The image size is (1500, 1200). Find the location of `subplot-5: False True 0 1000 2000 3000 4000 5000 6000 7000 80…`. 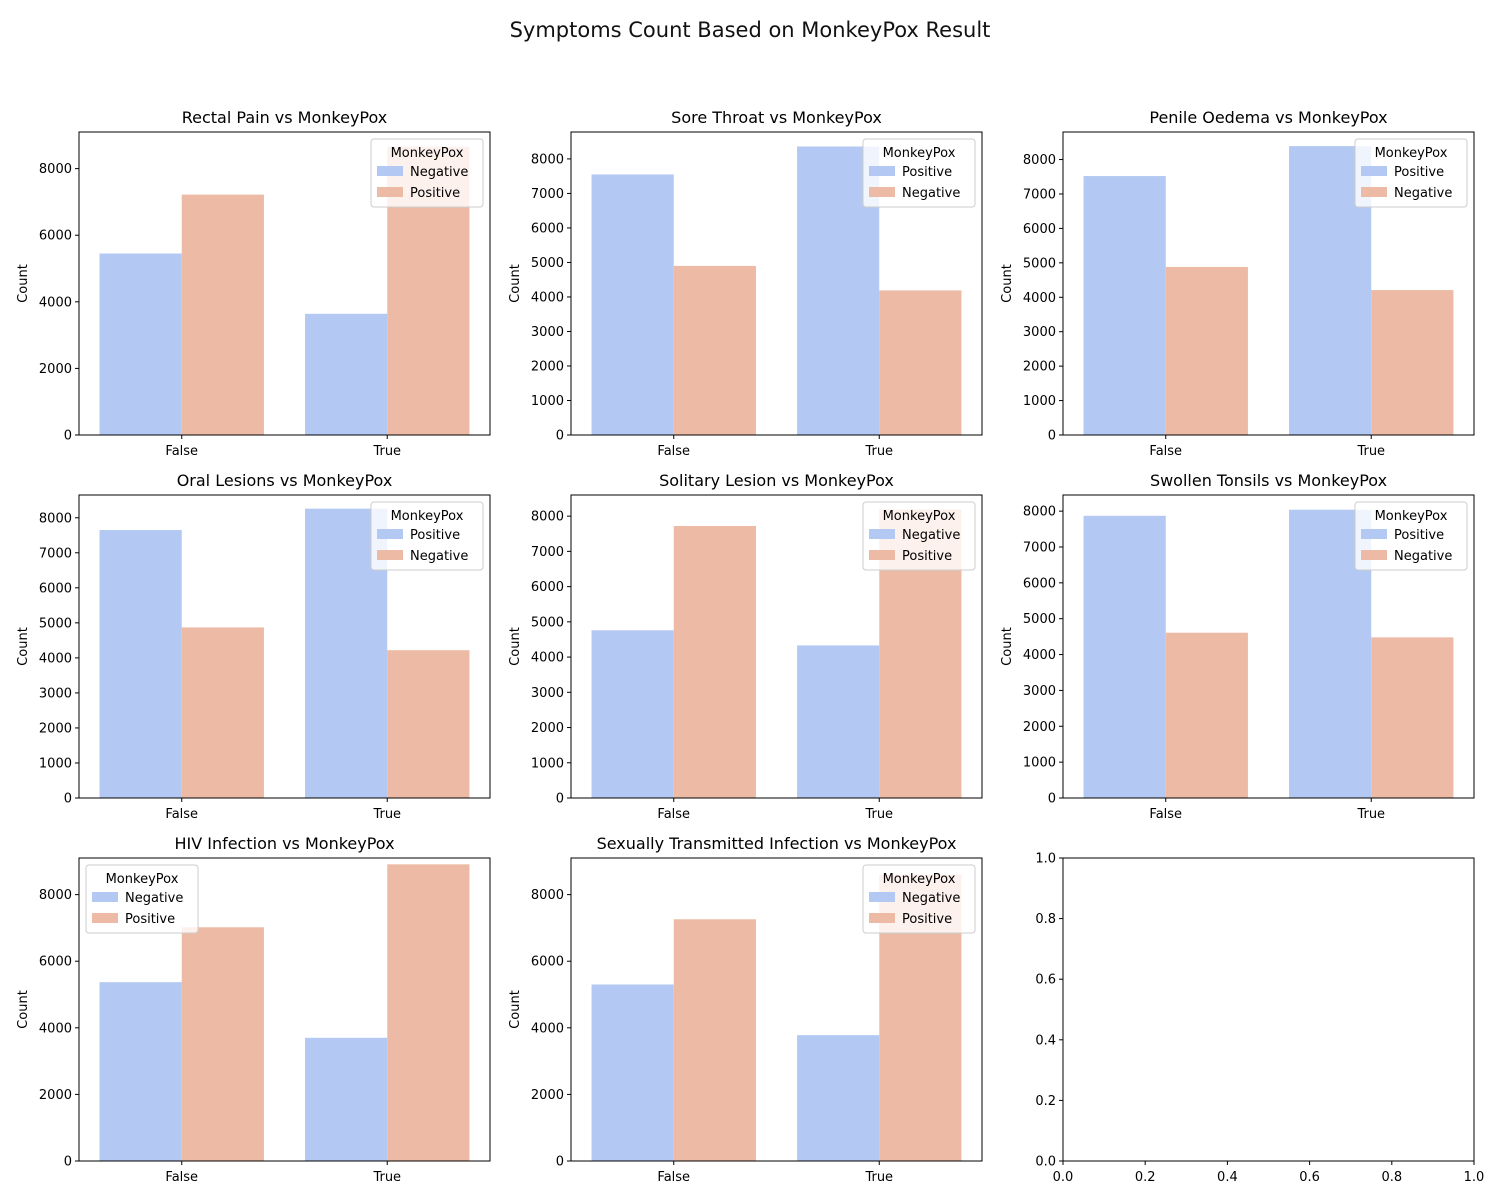

subplot-5: False True 0 1000 2000 3000 4000 5000 6000 7000 80… is located at coordinates (745, 646).